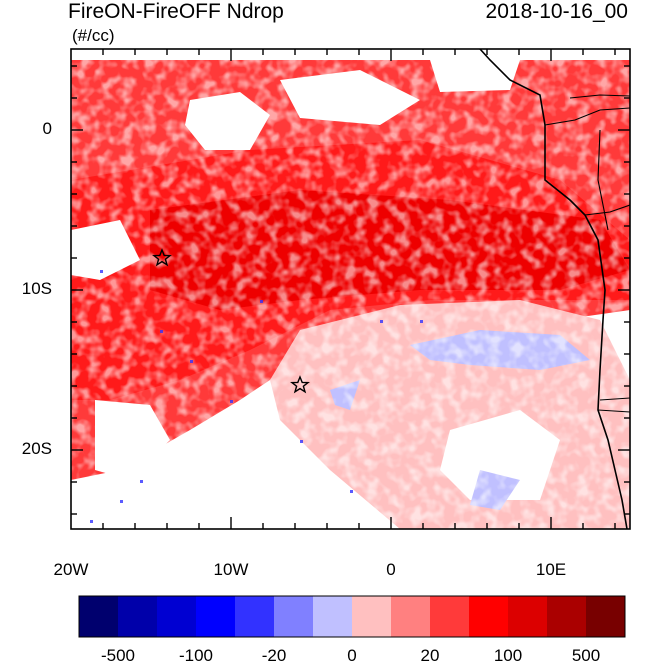 This screenshot has height=667, width=650. What do you see at coordinates (47, 128) in the screenshot?
I see `y-tick-label: 0` at bounding box center [47, 128].